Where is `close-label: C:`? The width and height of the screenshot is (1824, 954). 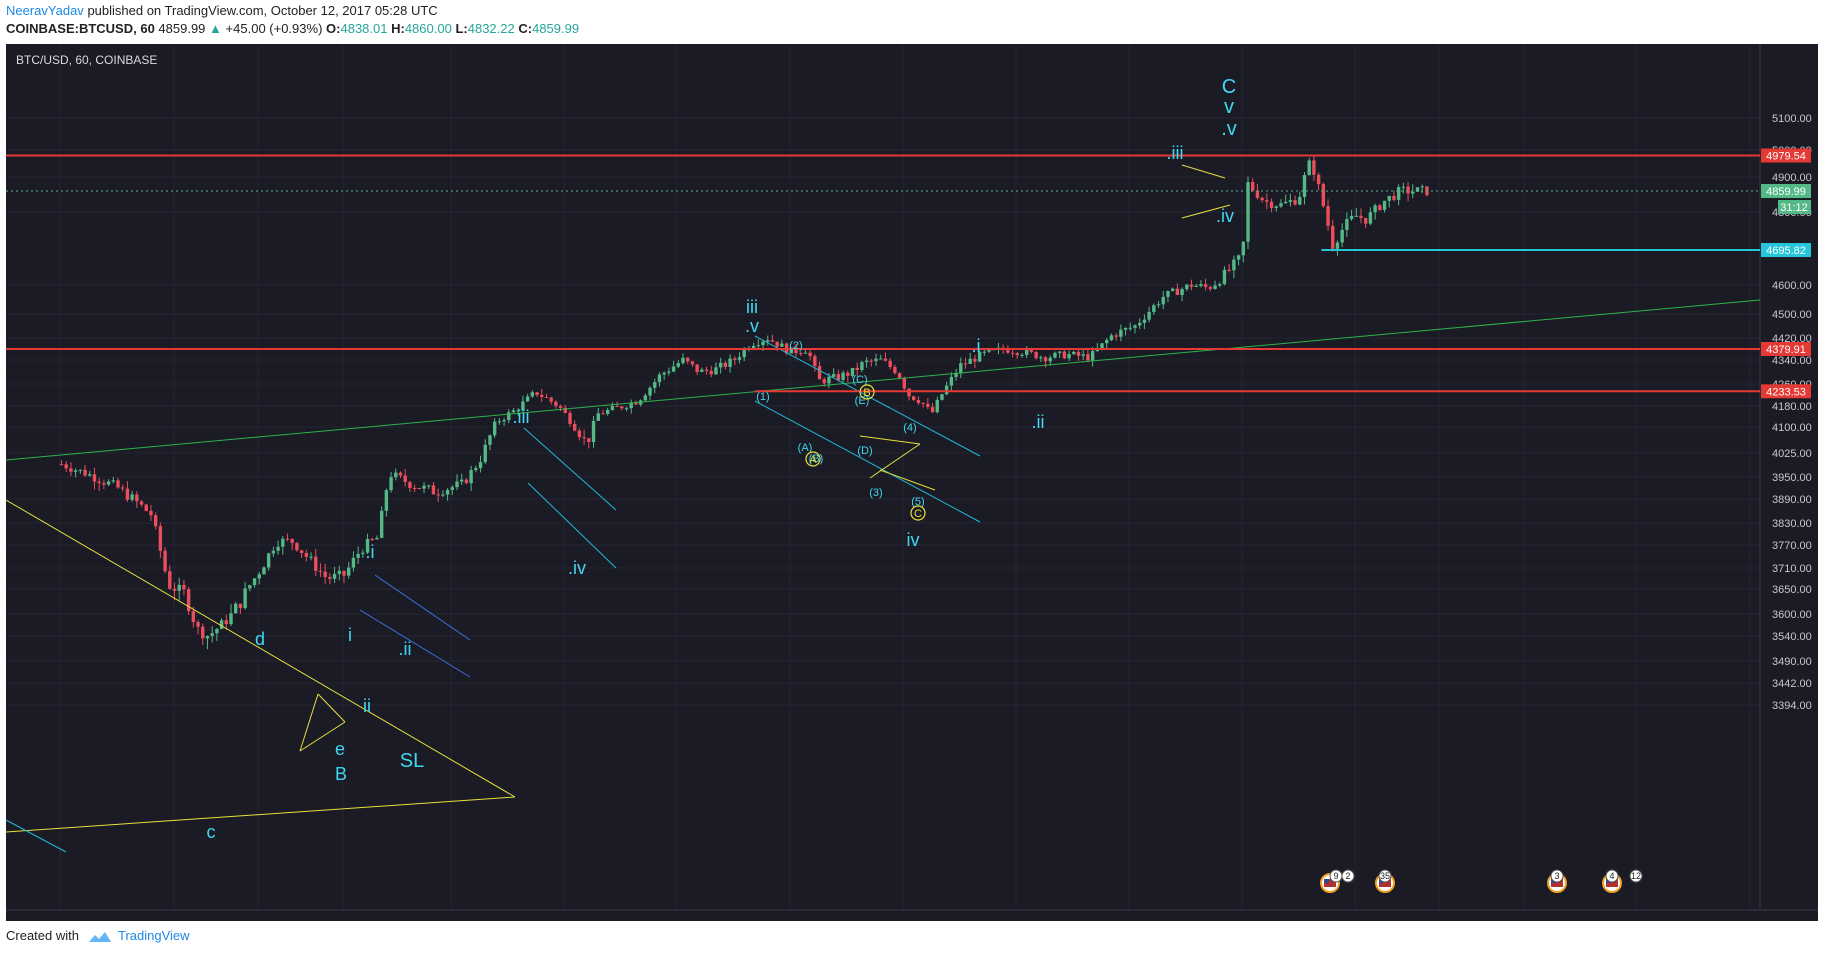 close-label: C: is located at coordinates (525, 28).